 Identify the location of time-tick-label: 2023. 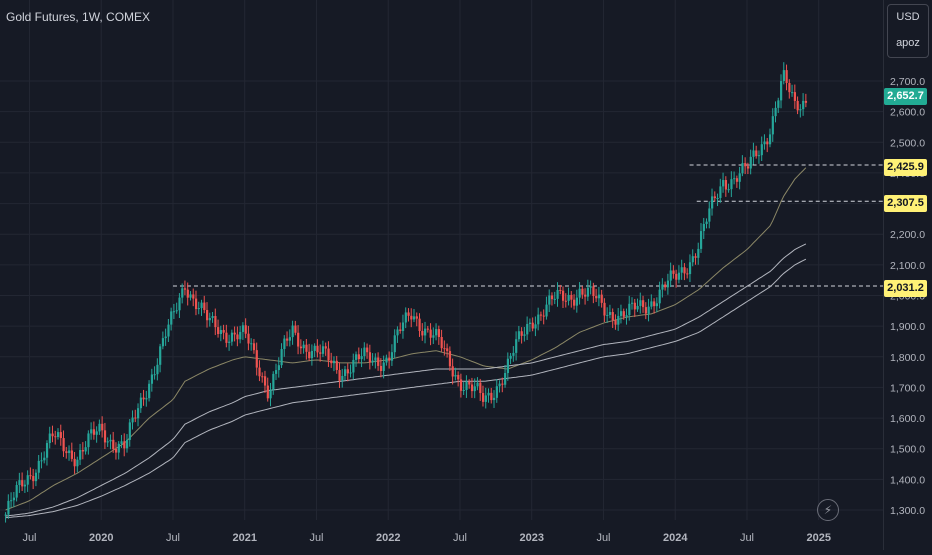
(531, 538).